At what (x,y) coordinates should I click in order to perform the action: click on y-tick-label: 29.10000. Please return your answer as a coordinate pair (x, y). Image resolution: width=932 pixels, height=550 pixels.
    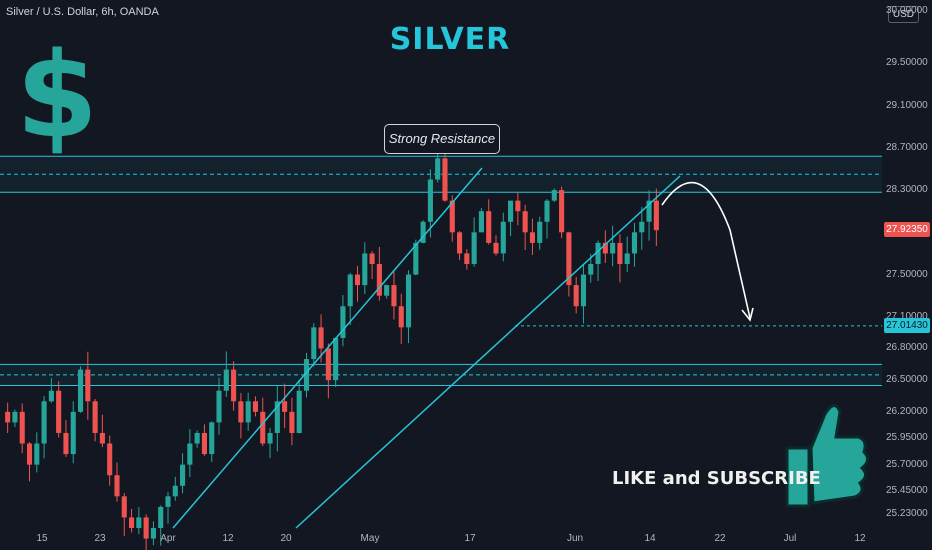
    Looking at the image, I should click on (907, 105).